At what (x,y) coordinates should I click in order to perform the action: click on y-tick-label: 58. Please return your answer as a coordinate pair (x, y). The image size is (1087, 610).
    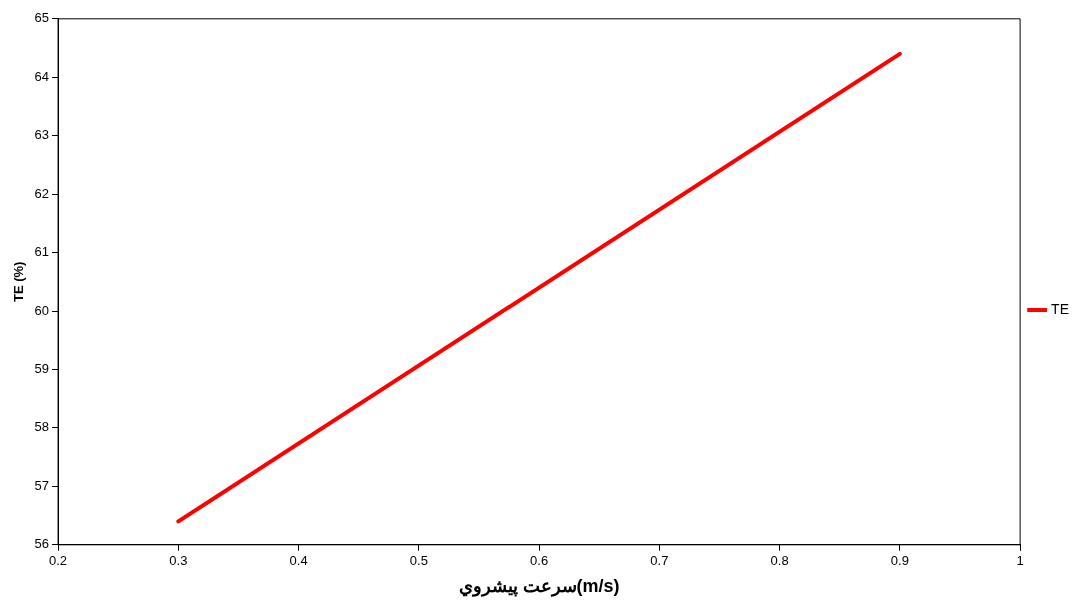
    Looking at the image, I should click on (42, 427).